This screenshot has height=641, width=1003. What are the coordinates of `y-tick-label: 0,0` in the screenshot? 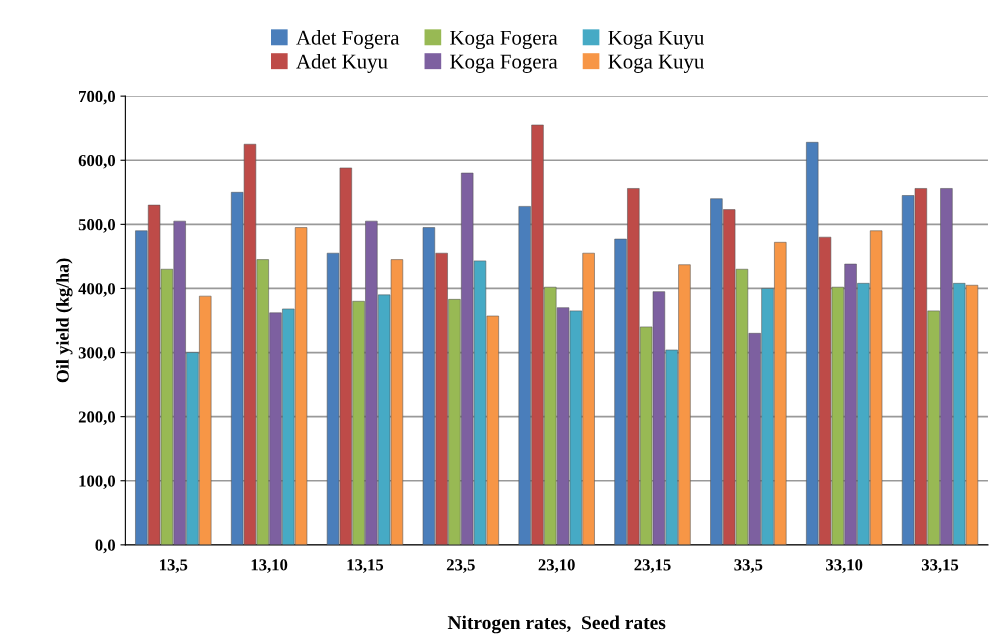 It's located at (105, 546).